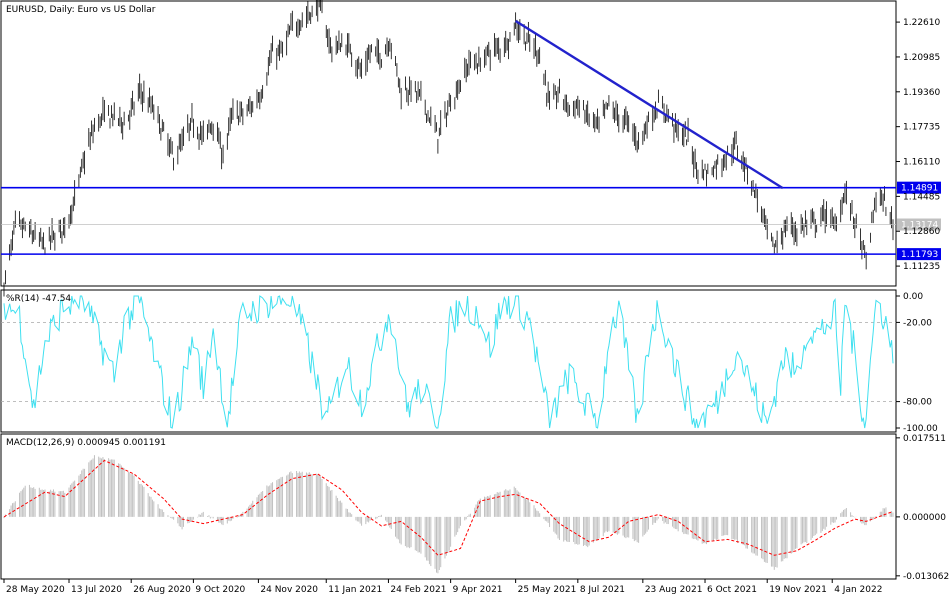 Image resolution: width=950 pixels, height=604 pixels. I want to click on price-level-label: 1.14891, so click(919, 189).